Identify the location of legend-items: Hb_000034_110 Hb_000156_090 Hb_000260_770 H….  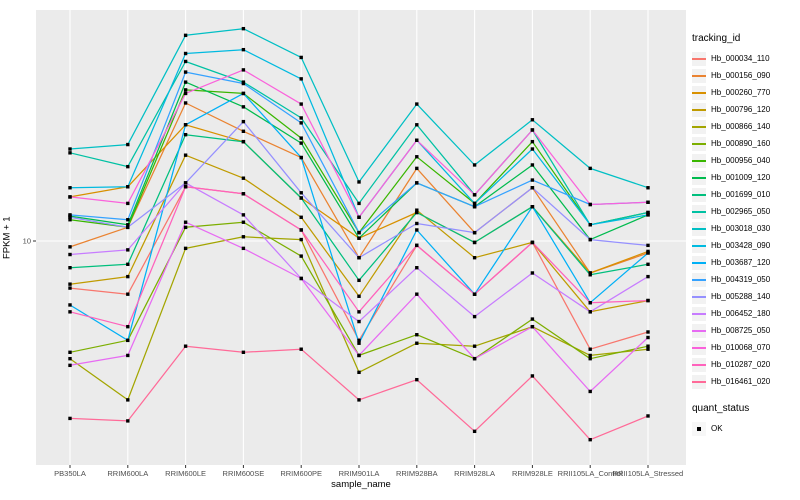
(745, 220).